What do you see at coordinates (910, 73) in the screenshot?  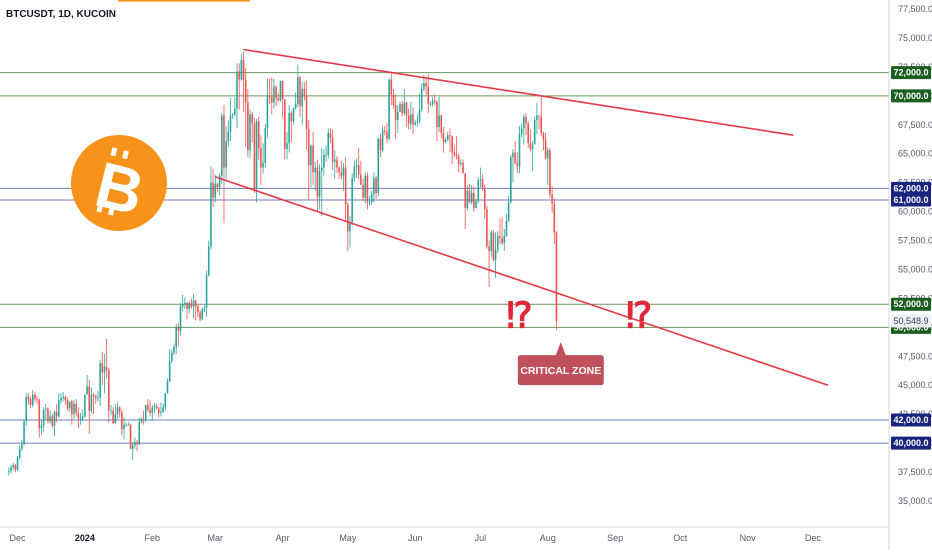 I see `price-level-badge-label: 72,000.0` at bounding box center [910, 73].